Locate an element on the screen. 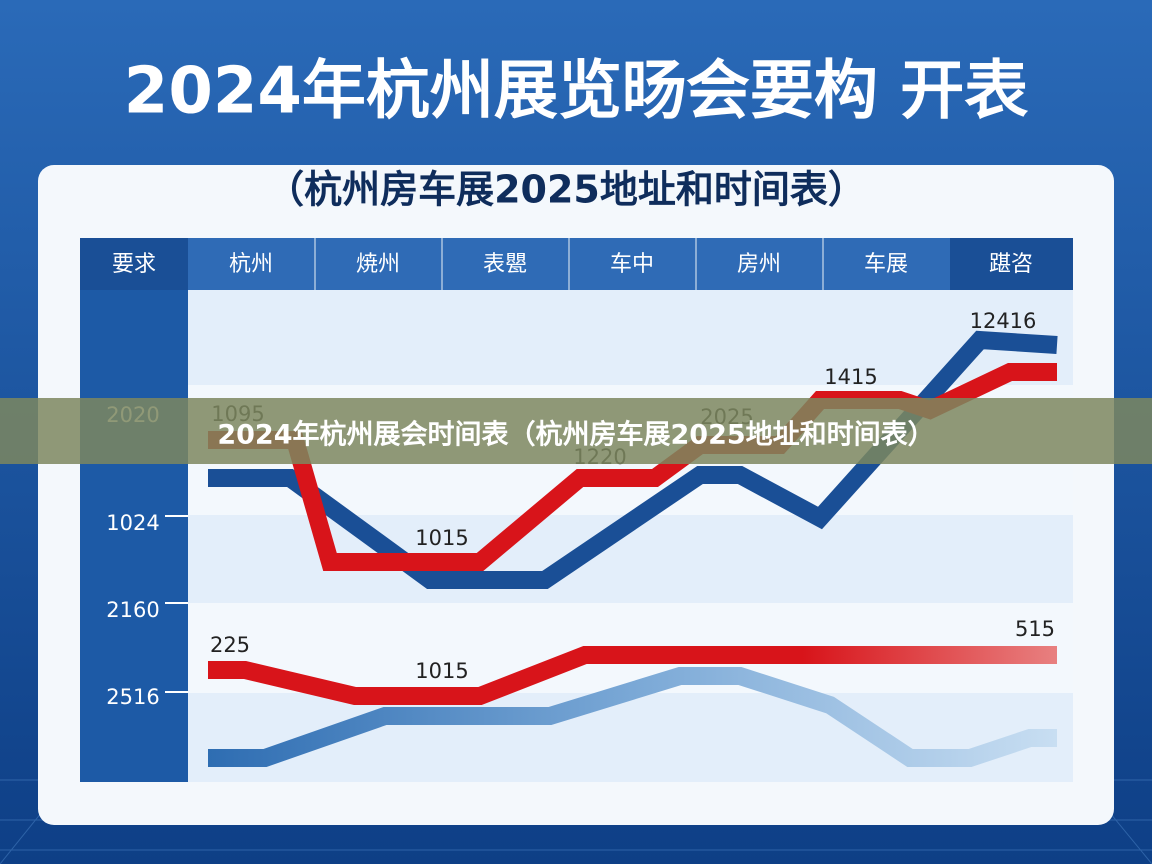  title: 2024年杭州展览旸会要构 开表 is located at coordinates (576, 92).